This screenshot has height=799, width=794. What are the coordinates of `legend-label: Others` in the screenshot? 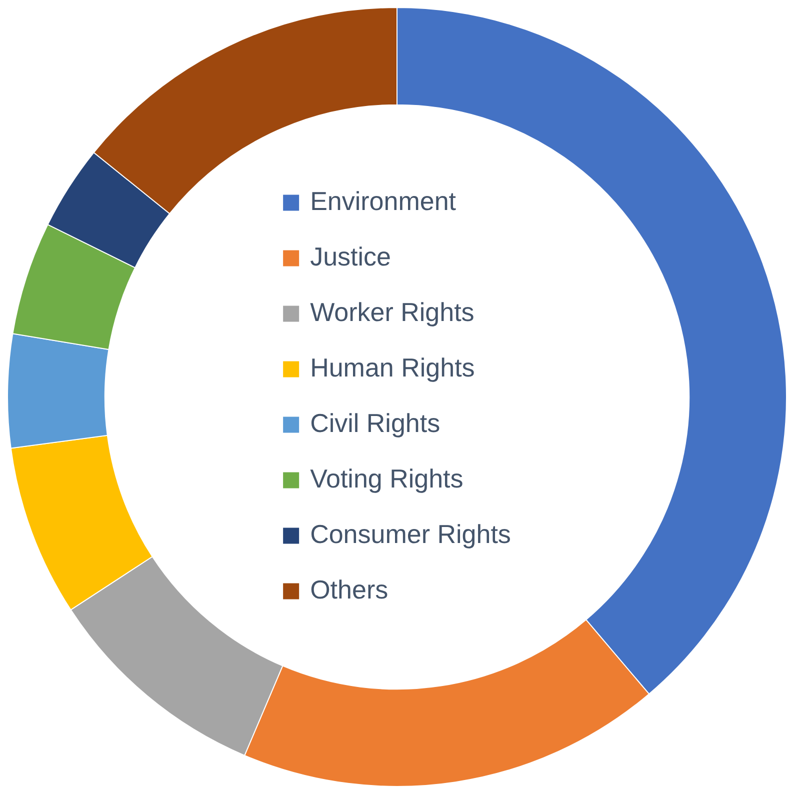 It's located at (349, 589).